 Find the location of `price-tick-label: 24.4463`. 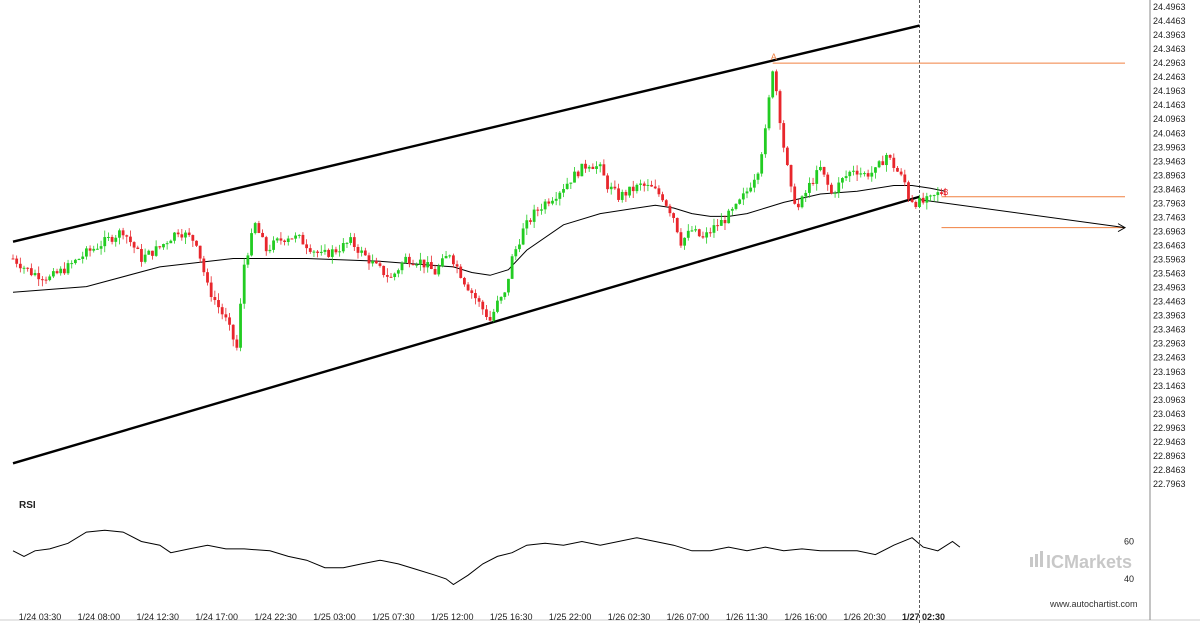

price-tick-label: 24.4463 is located at coordinates (1169, 21).